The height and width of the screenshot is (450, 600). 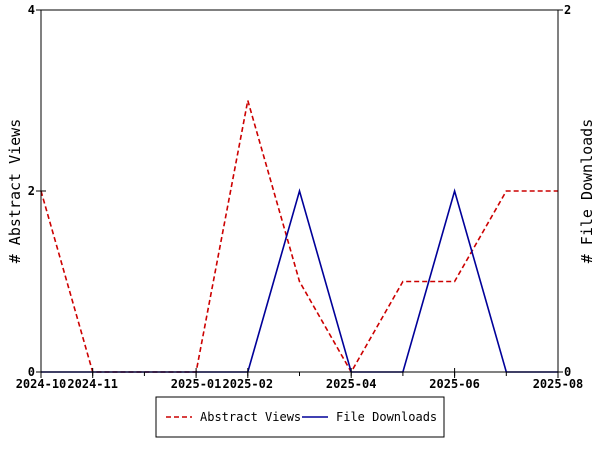 I want to click on x-tick-label: 2025-08, so click(x=558, y=384).